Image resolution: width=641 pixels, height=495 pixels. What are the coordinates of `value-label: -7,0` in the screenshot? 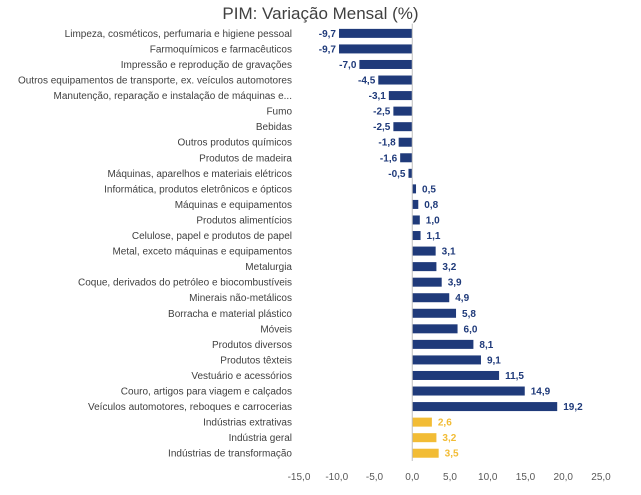 It's located at (348, 65).